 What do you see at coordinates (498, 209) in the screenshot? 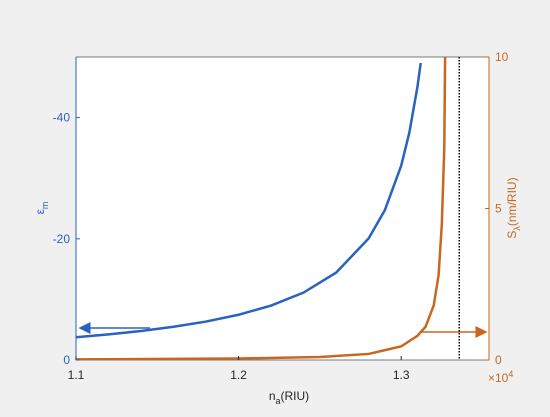
I see `y2-tick-label: 5` at bounding box center [498, 209].